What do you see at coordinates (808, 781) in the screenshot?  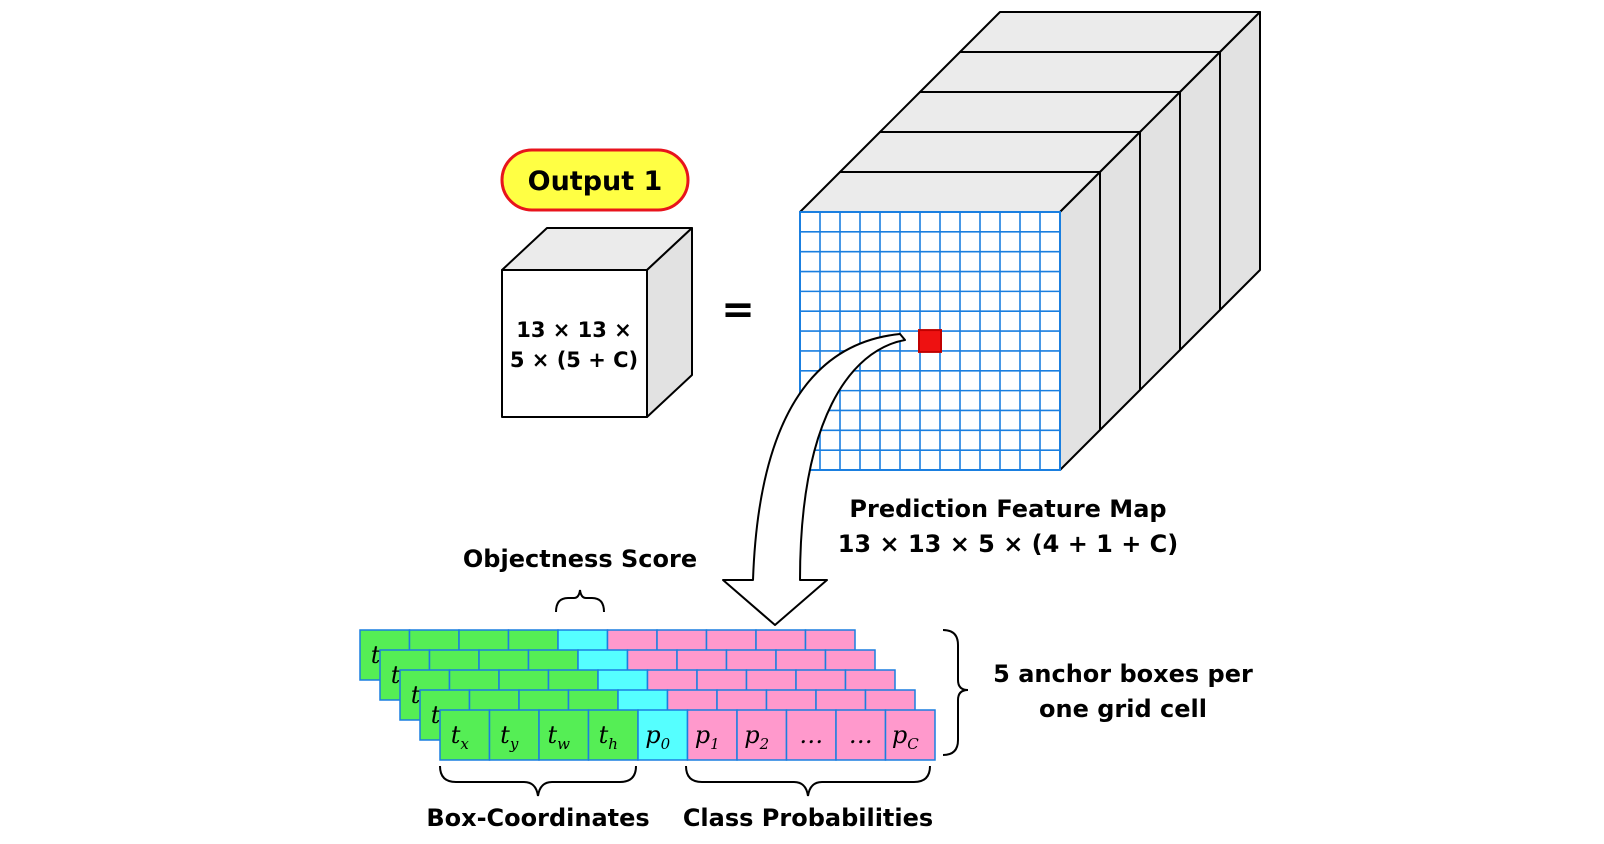 I see `class-probabilities-brace` at bounding box center [808, 781].